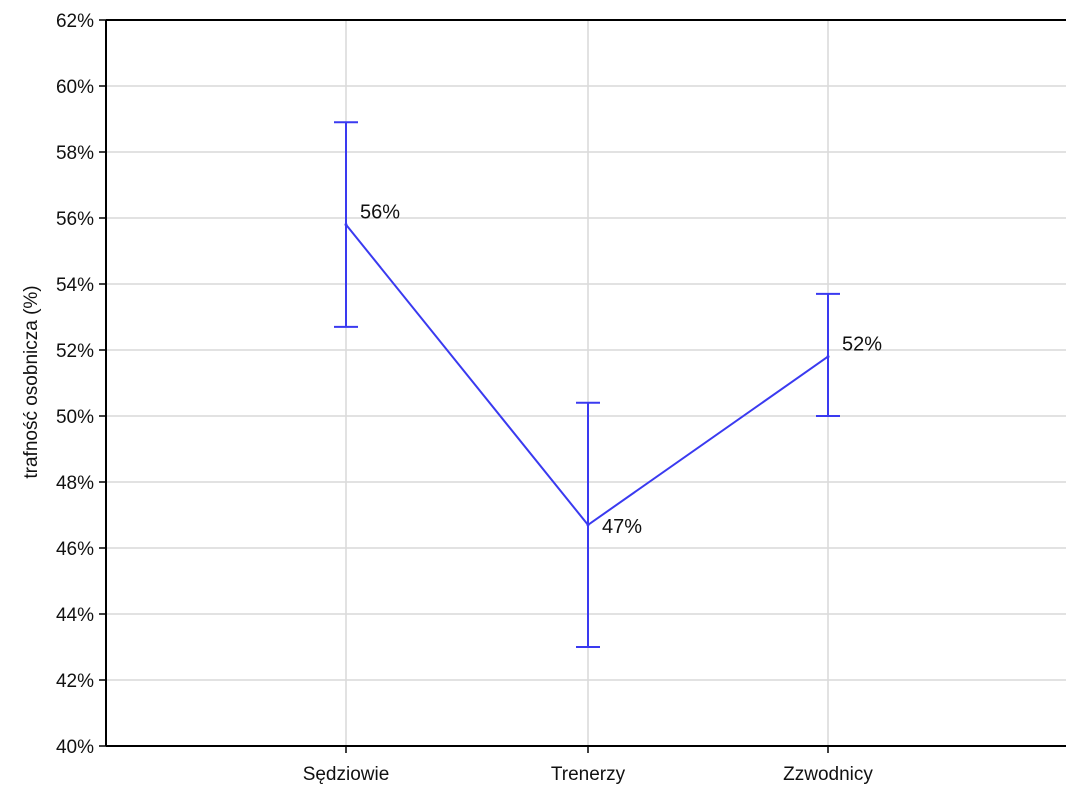  I want to click on y-tick-label: 44%, so click(75, 615).